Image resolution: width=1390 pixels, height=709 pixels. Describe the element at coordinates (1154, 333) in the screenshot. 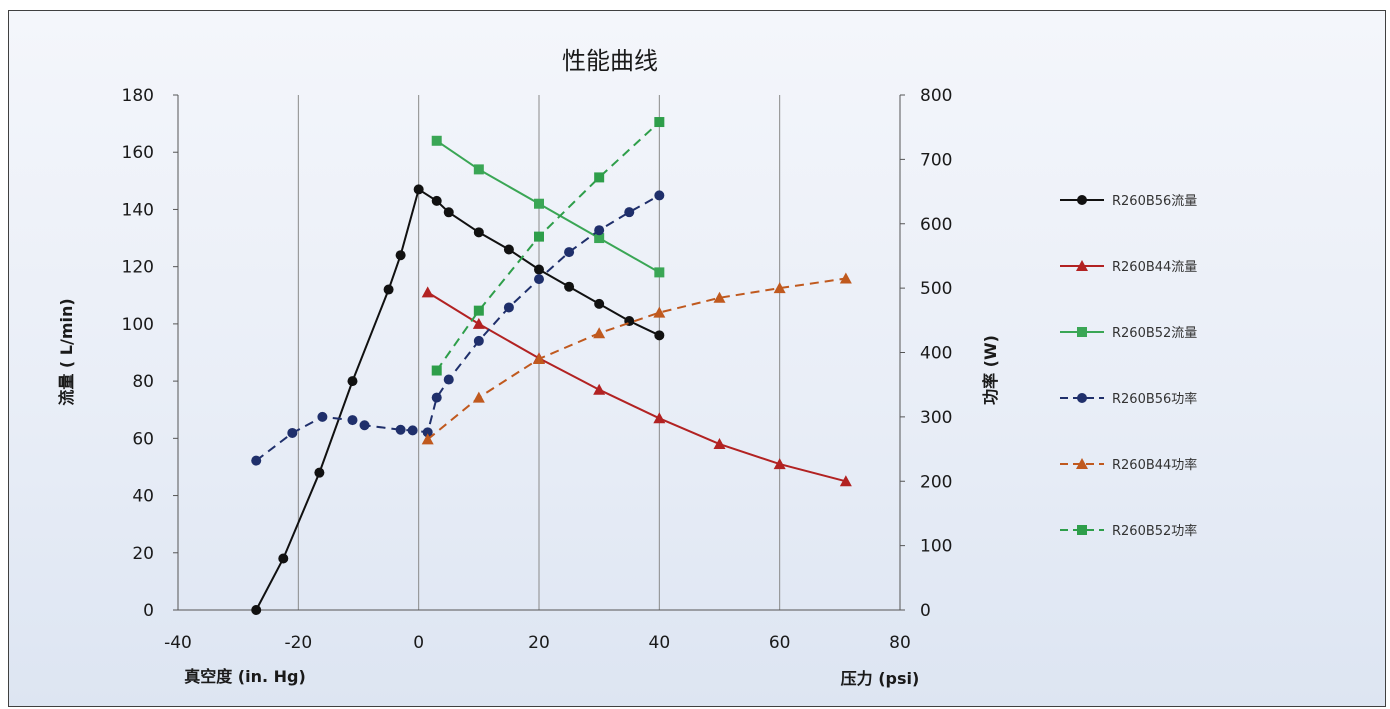

I see `legend-label: R260B52流量` at that location.